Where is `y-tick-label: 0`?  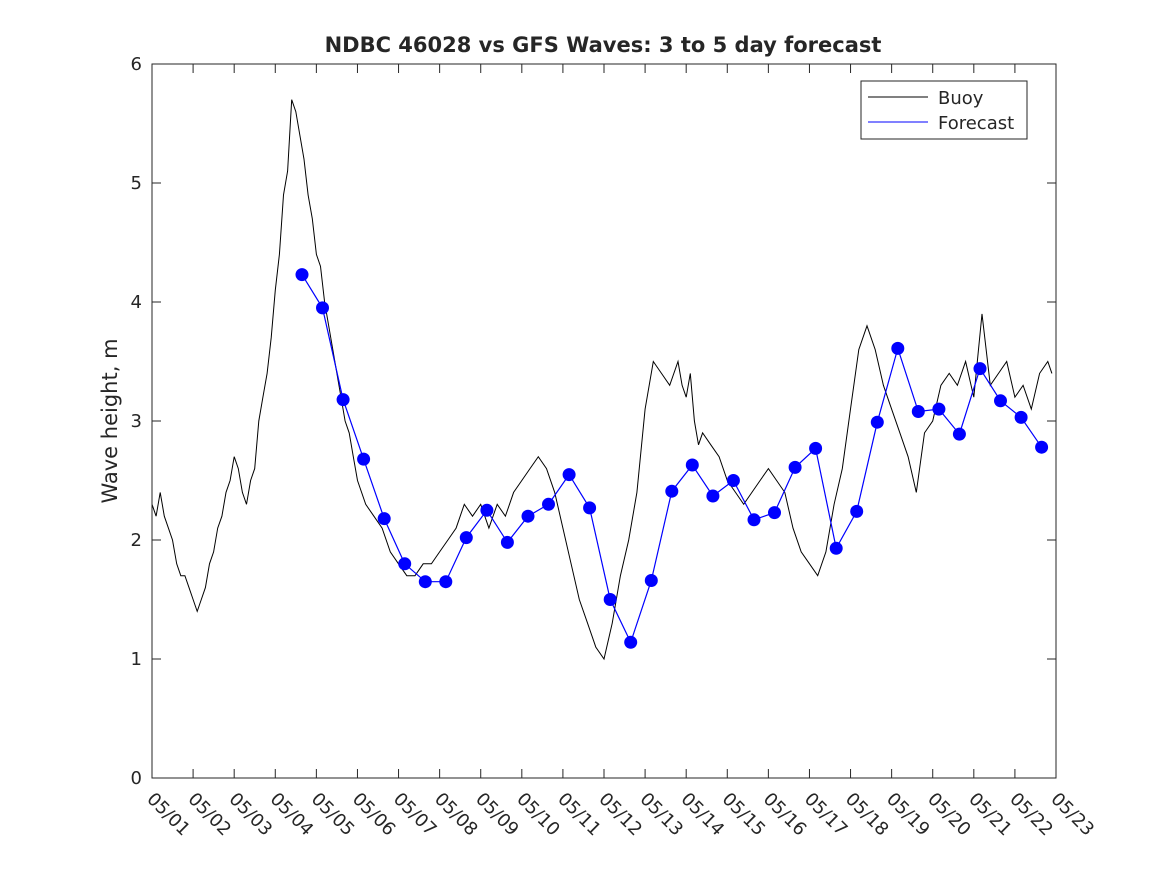
y-tick-label: 0 is located at coordinates (136, 778).